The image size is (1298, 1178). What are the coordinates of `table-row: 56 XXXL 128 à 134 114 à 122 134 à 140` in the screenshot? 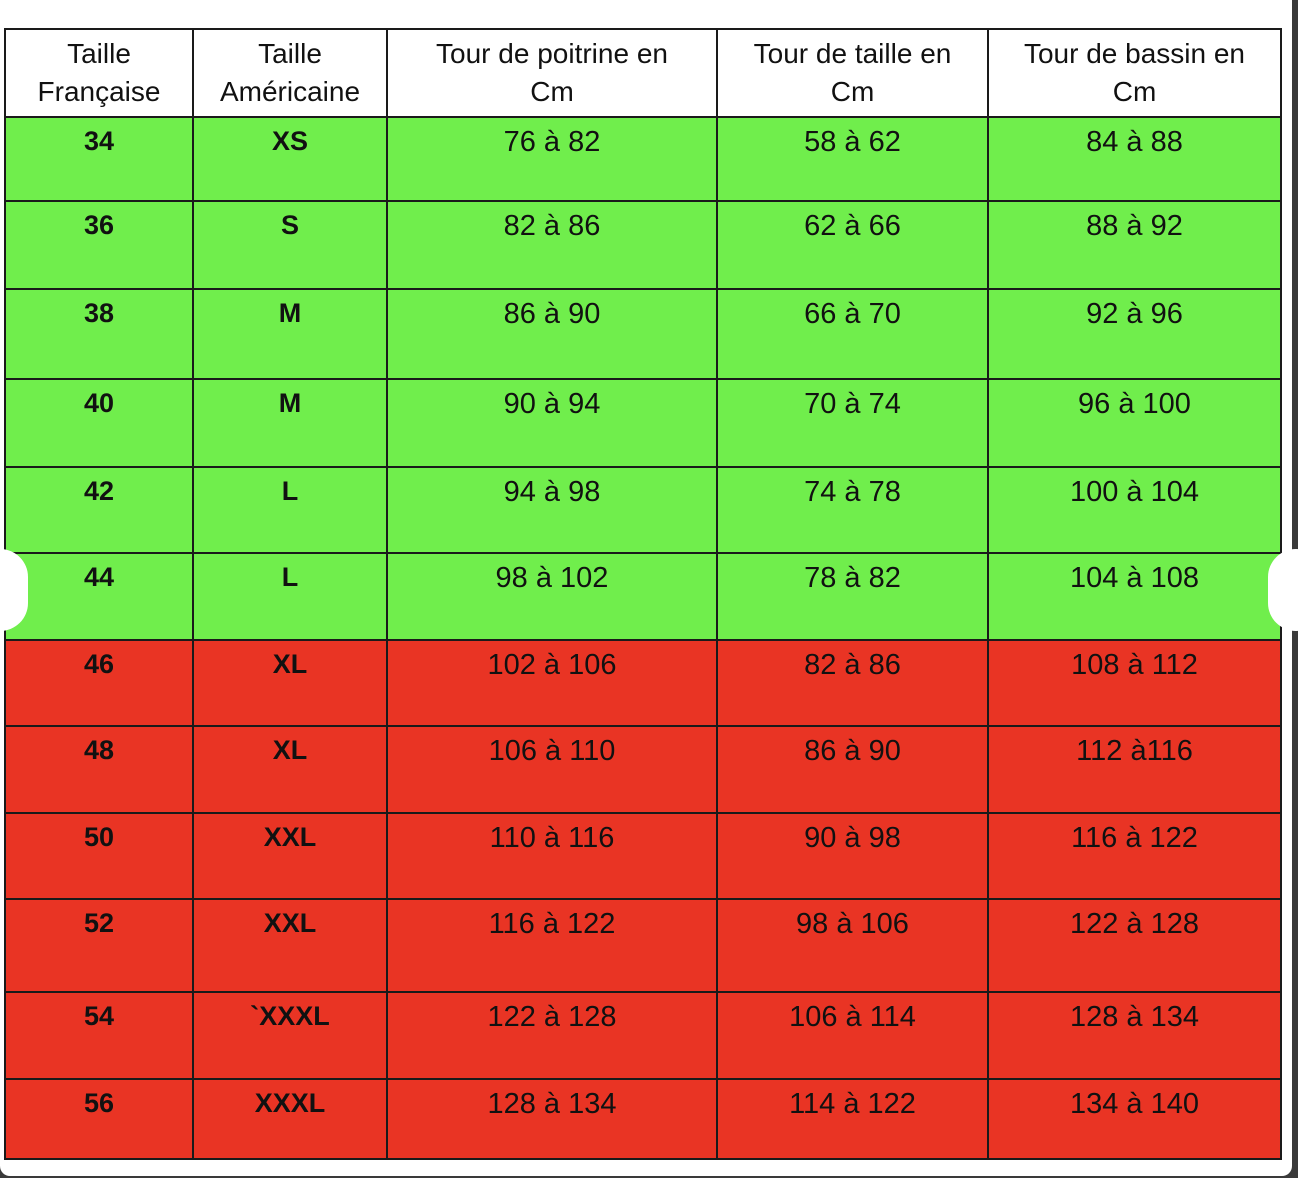 It's located at (643, 1119).